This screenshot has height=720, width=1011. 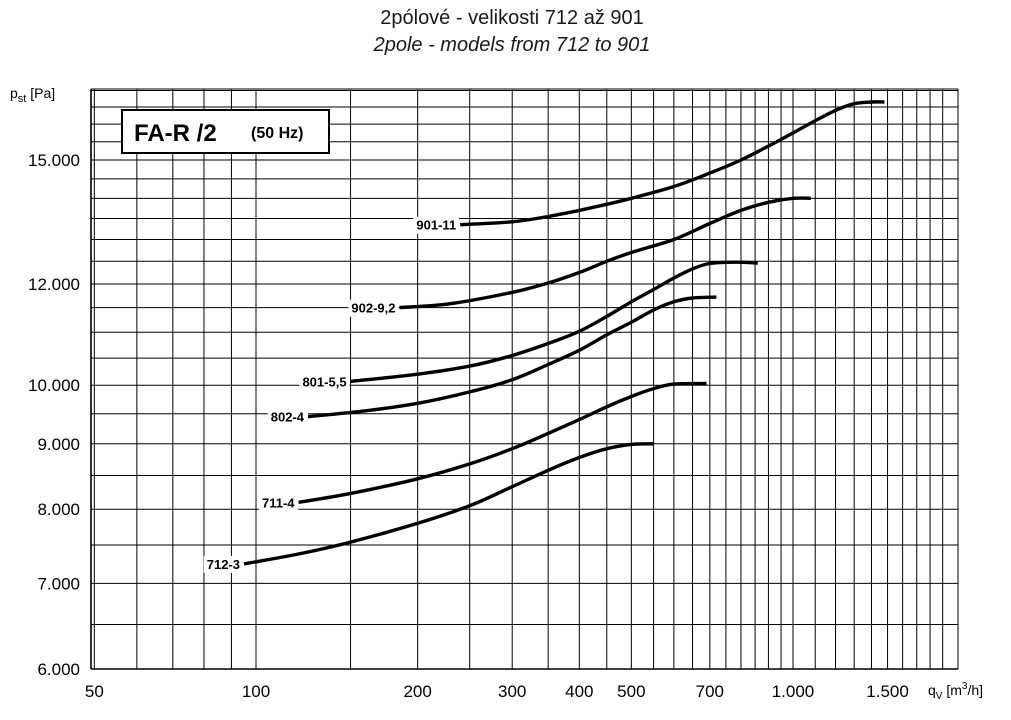 What do you see at coordinates (955, 691) in the screenshot?
I see `x-axis-label: qV [m3/h]` at bounding box center [955, 691].